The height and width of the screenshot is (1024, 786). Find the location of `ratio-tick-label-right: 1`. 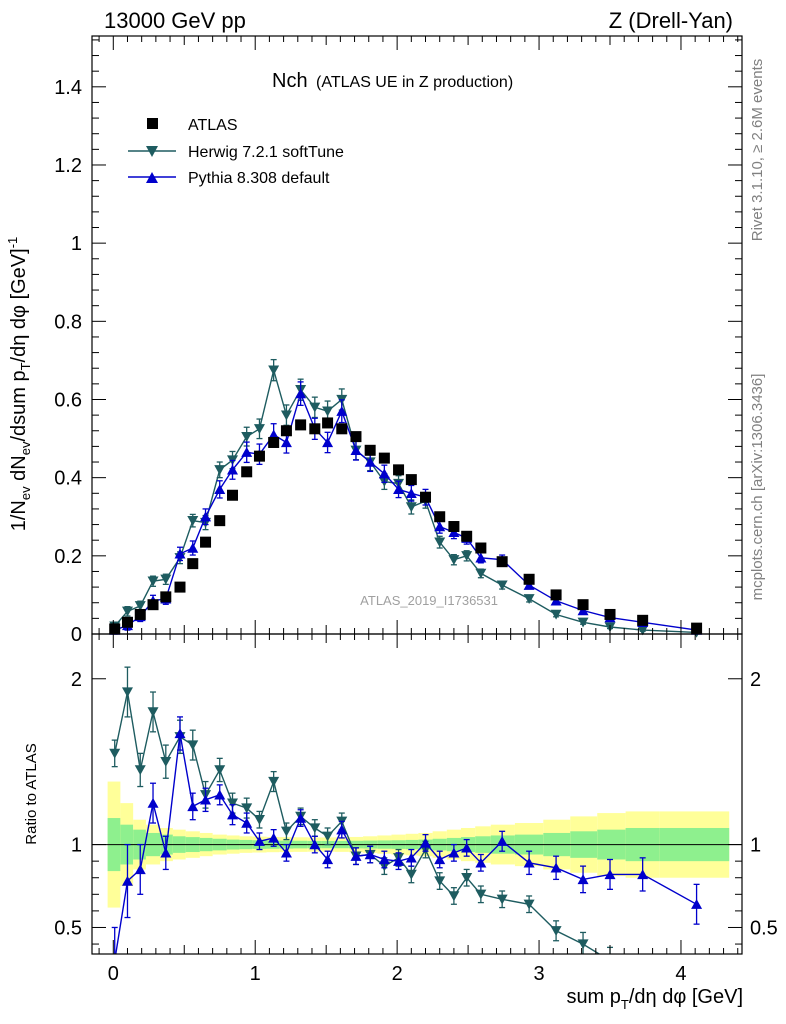

ratio-tick-label-right: 1 is located at coordinates (755, 846).